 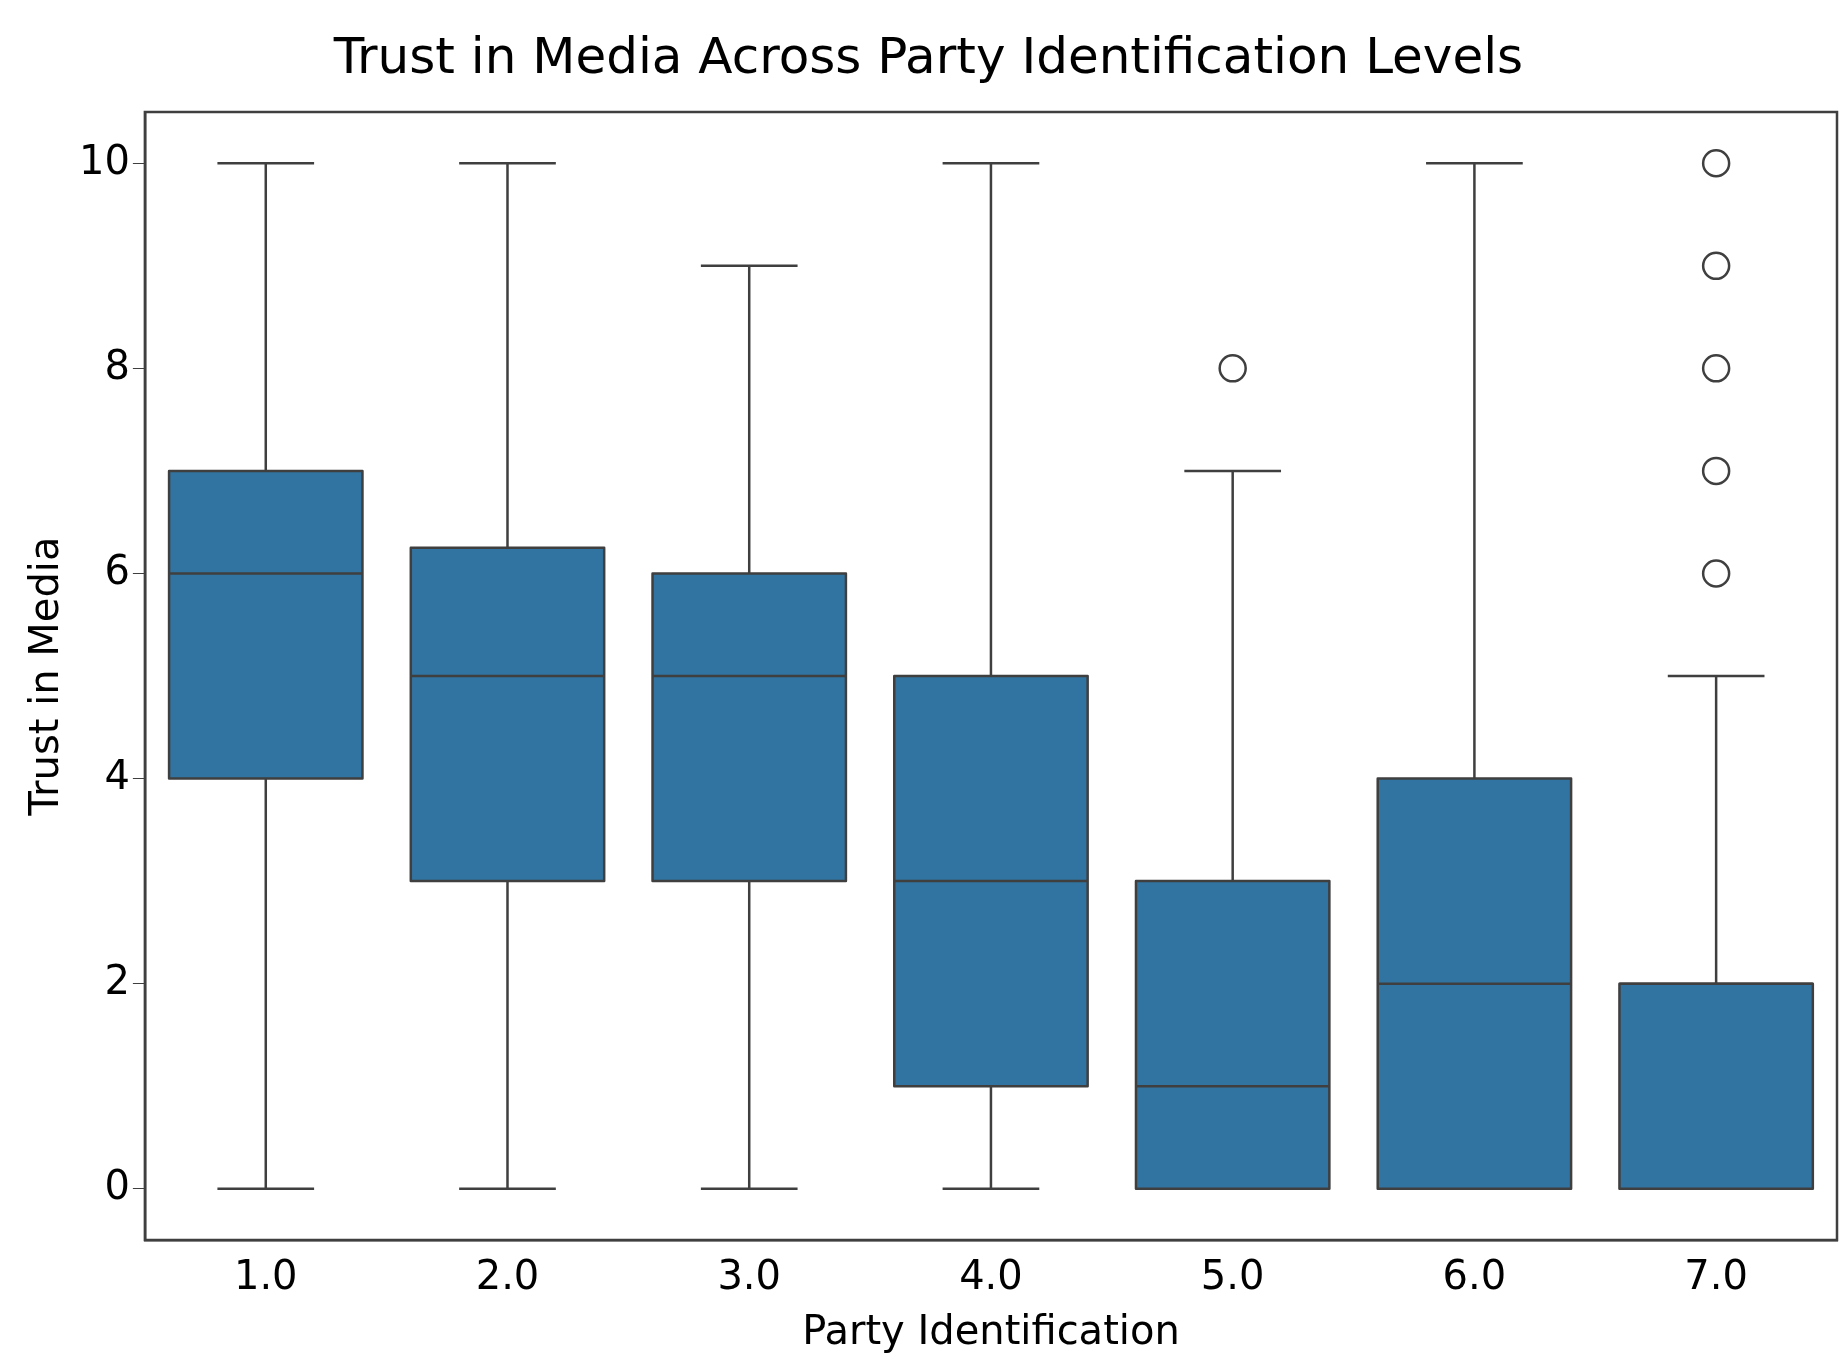 What do you see at coordinates (117, 1185) in the screenshot?
I see `y-tick-label: 0` at bounding box center [117, 1185].